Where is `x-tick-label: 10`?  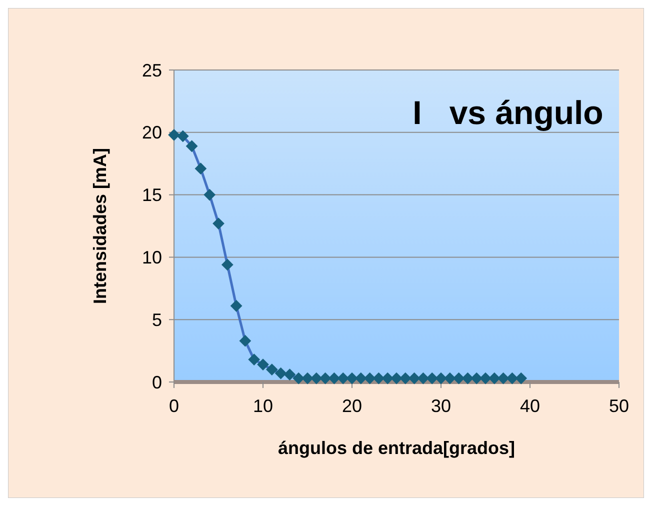
x-tick-label: 10 is located at coordinates (263, 406).